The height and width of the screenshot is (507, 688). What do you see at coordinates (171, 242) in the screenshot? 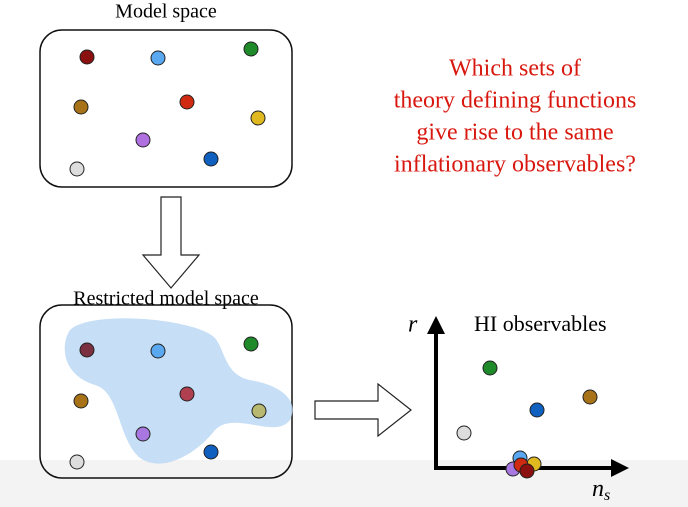
I see `down-arrow` at bounding box center [171, 242].